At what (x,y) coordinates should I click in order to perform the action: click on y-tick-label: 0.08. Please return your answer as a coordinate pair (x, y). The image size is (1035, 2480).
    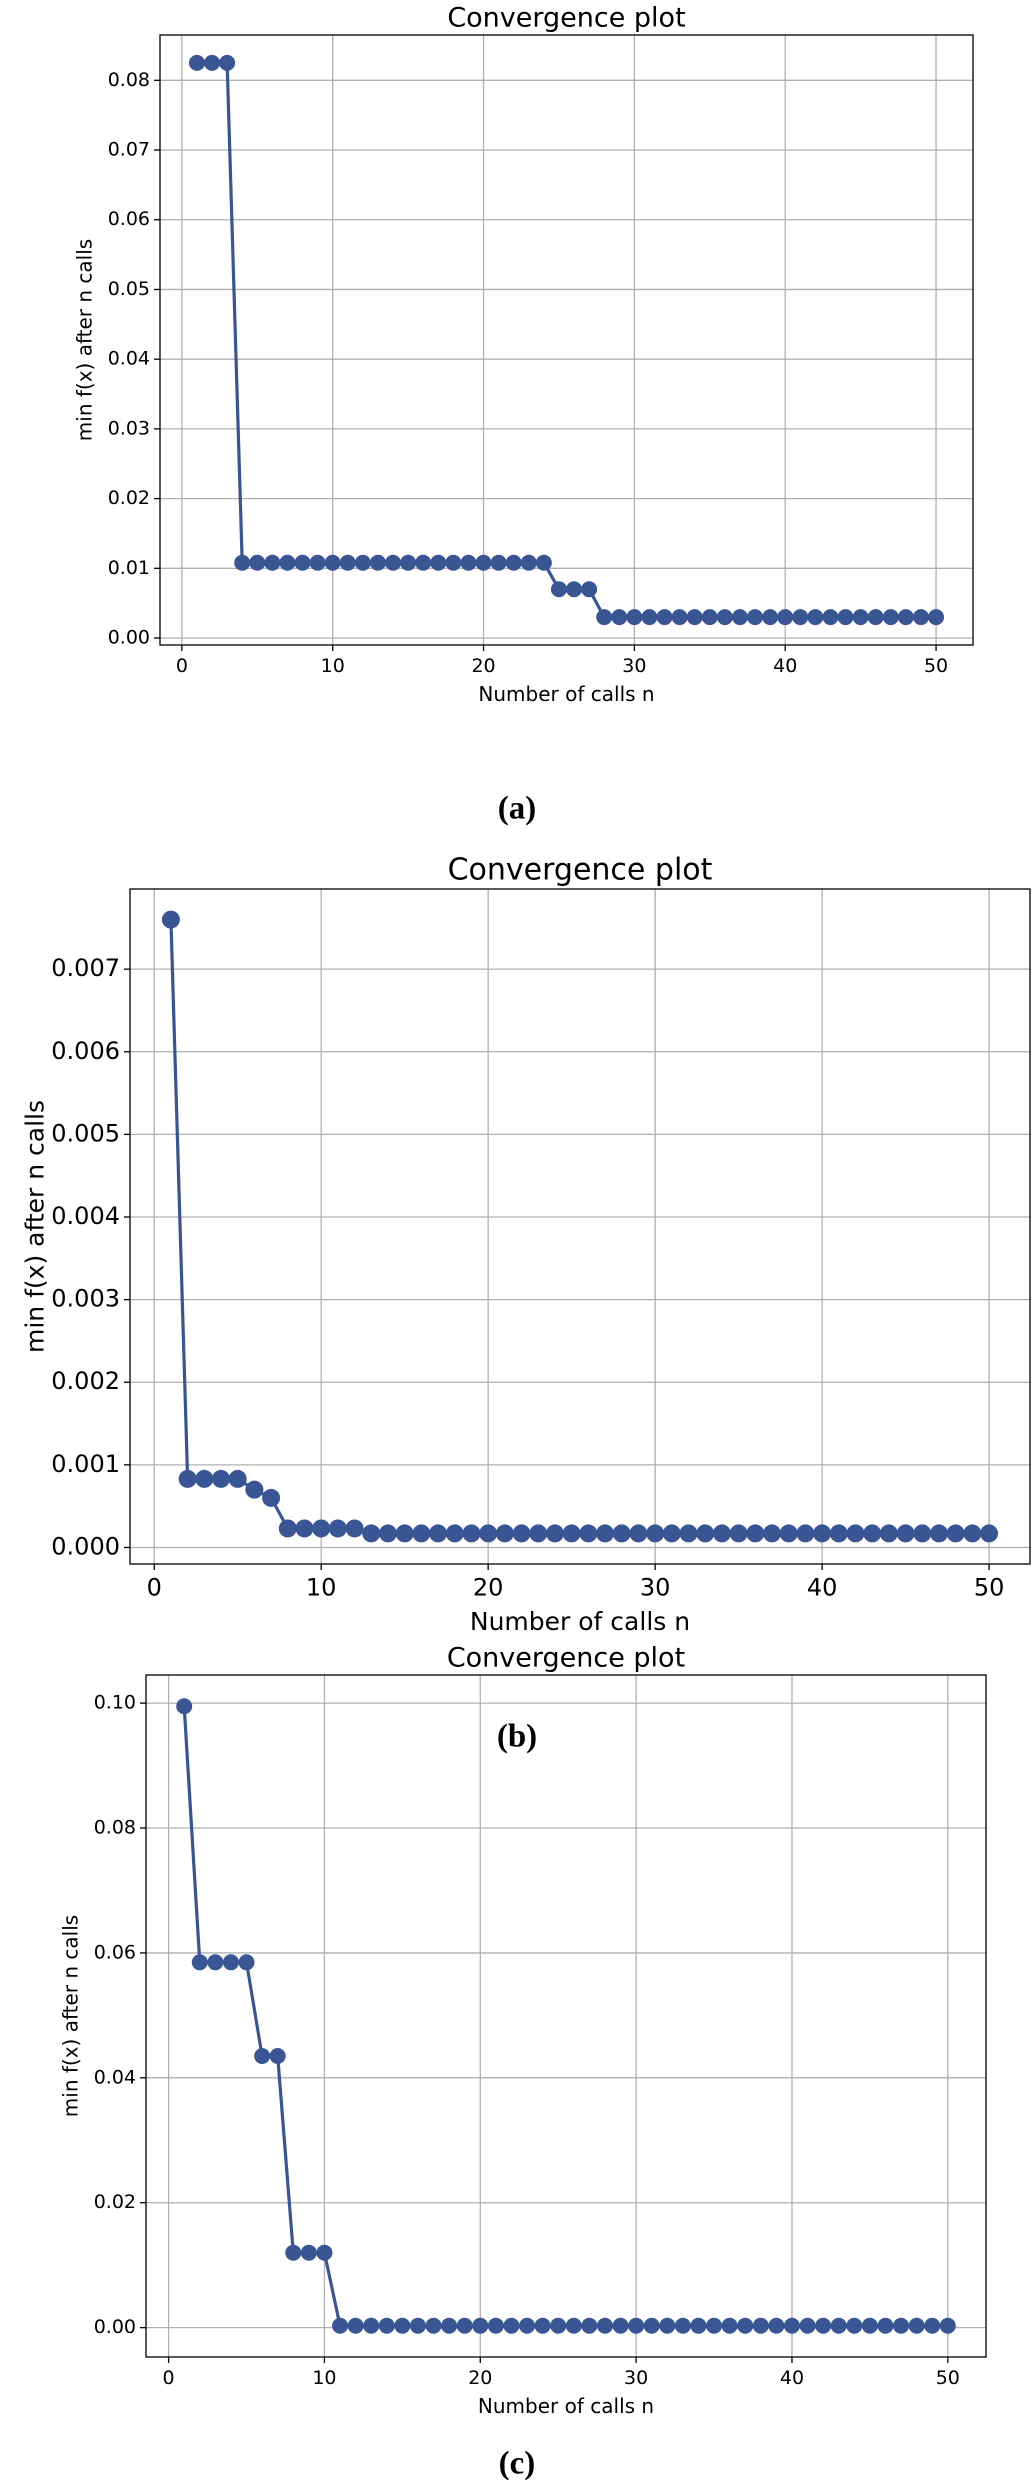
    Looking at the image, I should click on (129, 80).